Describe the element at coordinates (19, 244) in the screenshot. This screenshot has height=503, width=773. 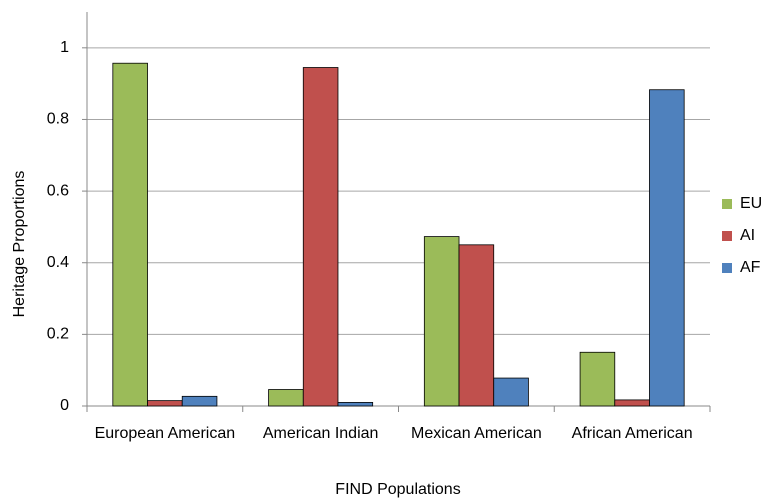
I see `y-axis-title: Heritage Proportions` at that location.